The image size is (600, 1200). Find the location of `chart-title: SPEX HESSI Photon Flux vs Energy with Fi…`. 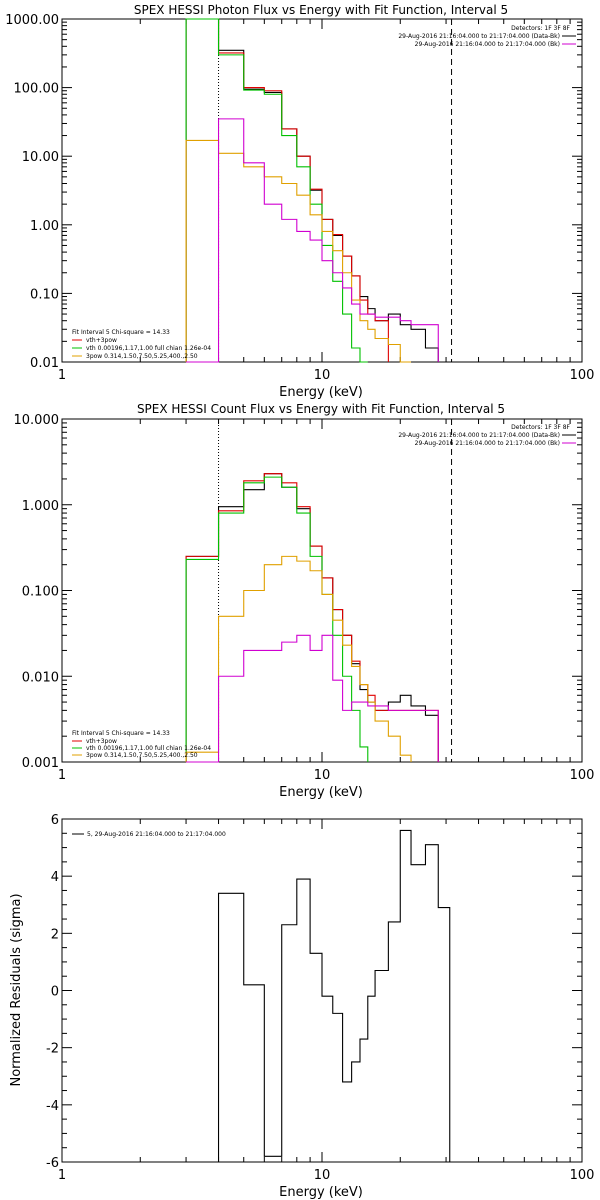

chart-title: SPEX HESSI Photon Flux vs Energy with Fi… is located at coordinates (321, 10).